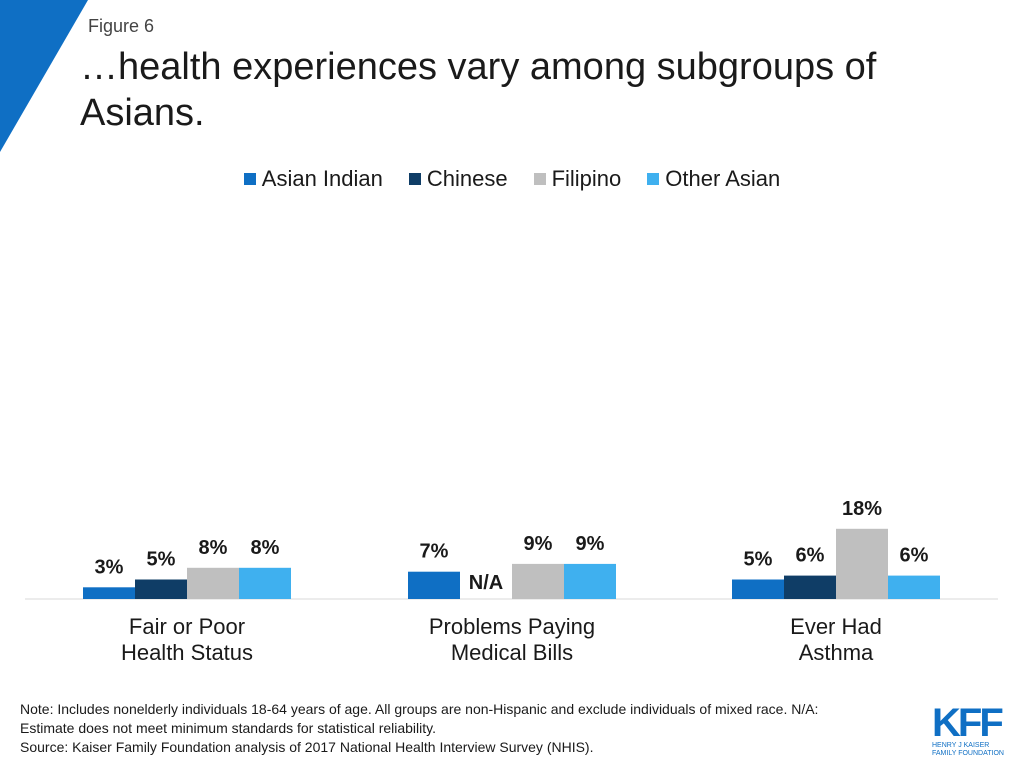 Image resolution: width=1024 pixels, height=768 pixels. I want to click on data-label-asian-indian: 3%, so click(109, 567).